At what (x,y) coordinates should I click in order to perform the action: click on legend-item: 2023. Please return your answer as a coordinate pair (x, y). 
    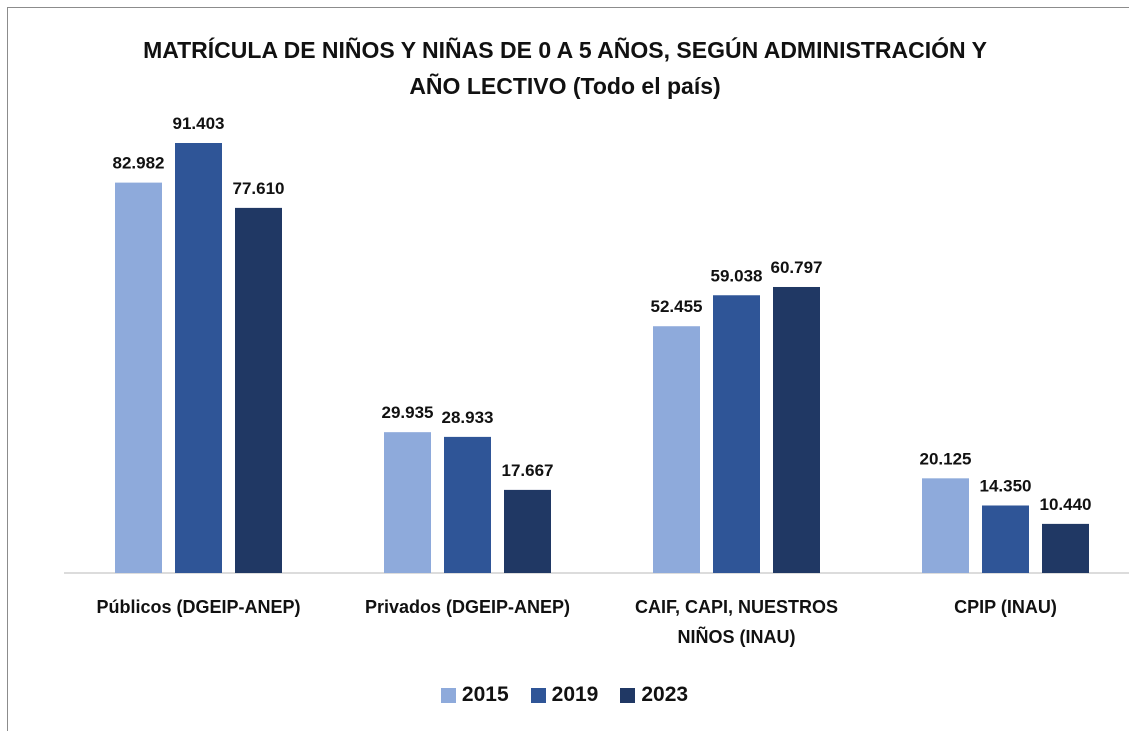
    Looking at the image, I should click on (654, 695).